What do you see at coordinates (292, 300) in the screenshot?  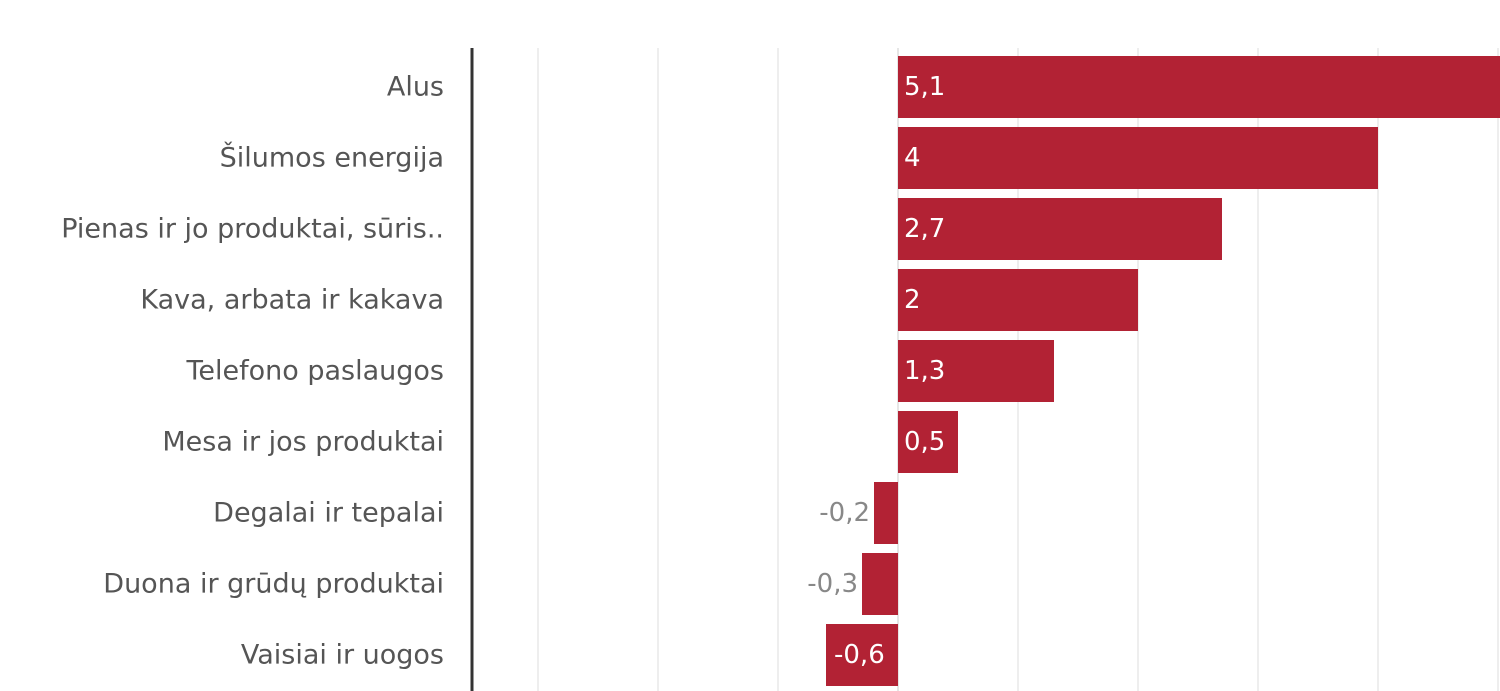 I see `category-label: Kava, arbata ir kakava` at bounding box center [292, 300].